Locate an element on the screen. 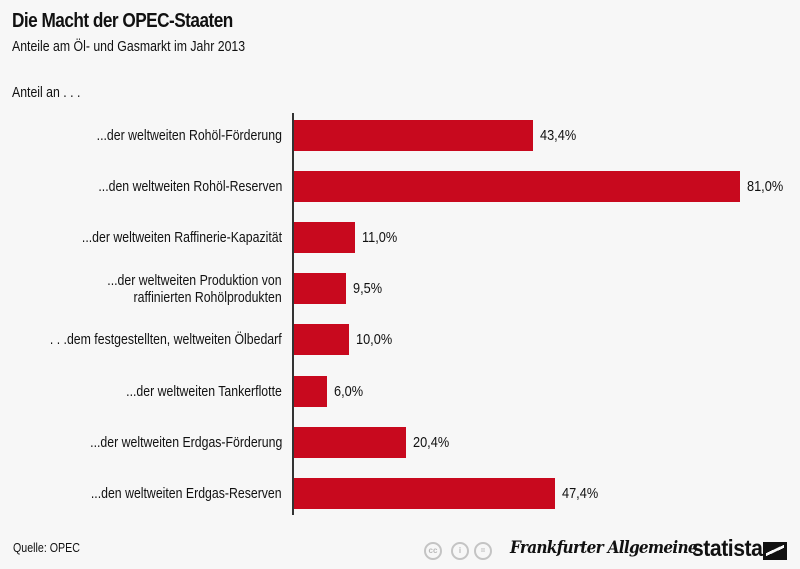  category-label-line: raffinierten Rohölprodukten is located at coordinates (207, 297).